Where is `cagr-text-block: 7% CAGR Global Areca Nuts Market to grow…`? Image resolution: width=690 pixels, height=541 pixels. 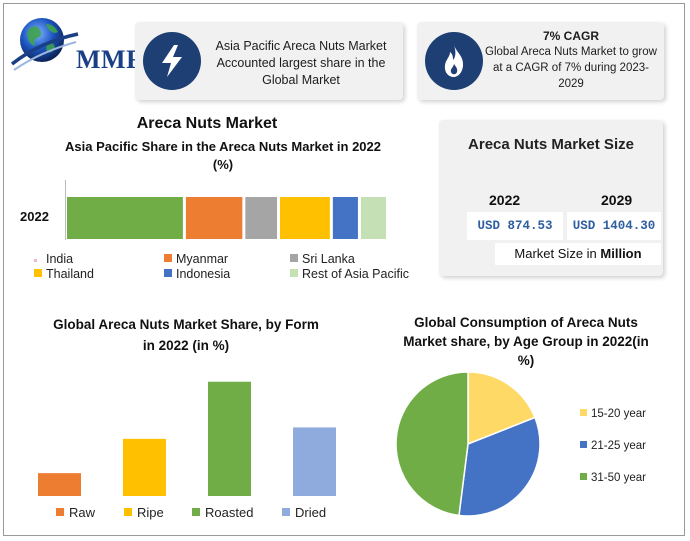
cagr-text-block: 7% CAGR Global Areca Nuts Market to grow… is located at coordinates (571, 60).